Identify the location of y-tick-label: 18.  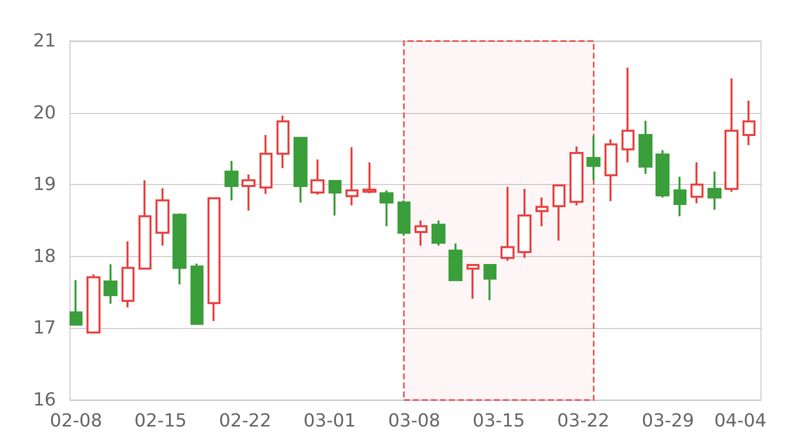
(44, 256).